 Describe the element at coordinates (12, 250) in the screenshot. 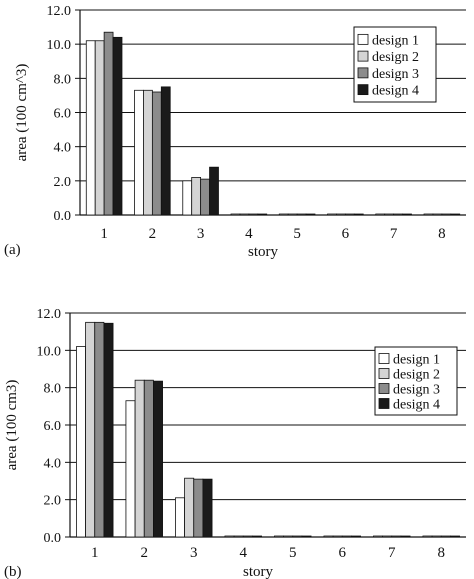

I see `panel-label: (a)` at that location.